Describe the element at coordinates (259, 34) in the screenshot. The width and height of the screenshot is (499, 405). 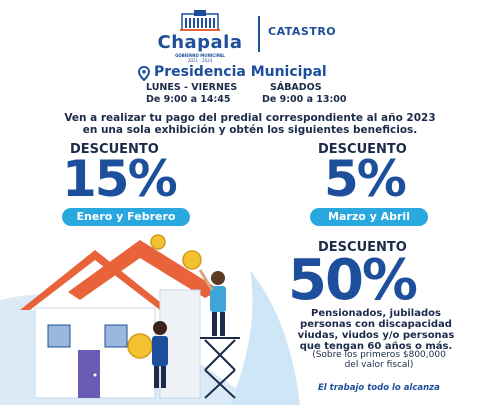
I see `header-divider` at that location.